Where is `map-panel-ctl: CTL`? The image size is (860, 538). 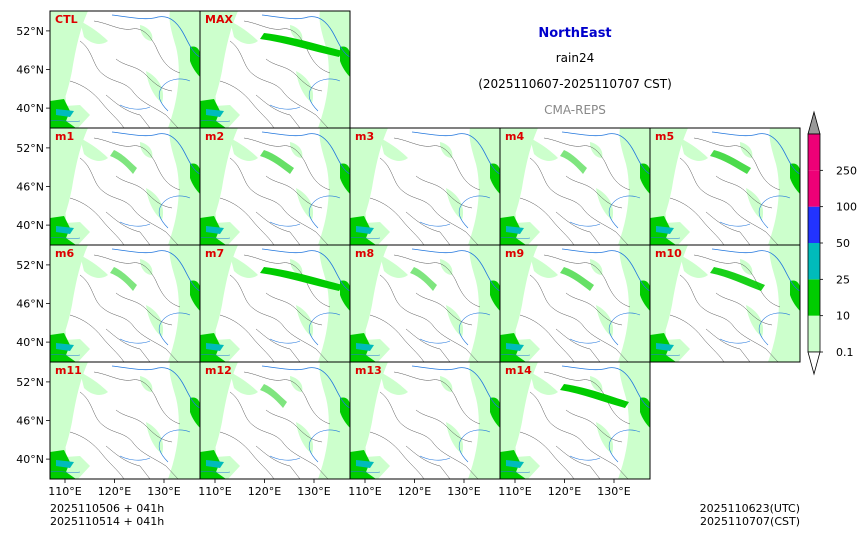
map-panel-ctl: CTL is located at coordinates (125, 69).